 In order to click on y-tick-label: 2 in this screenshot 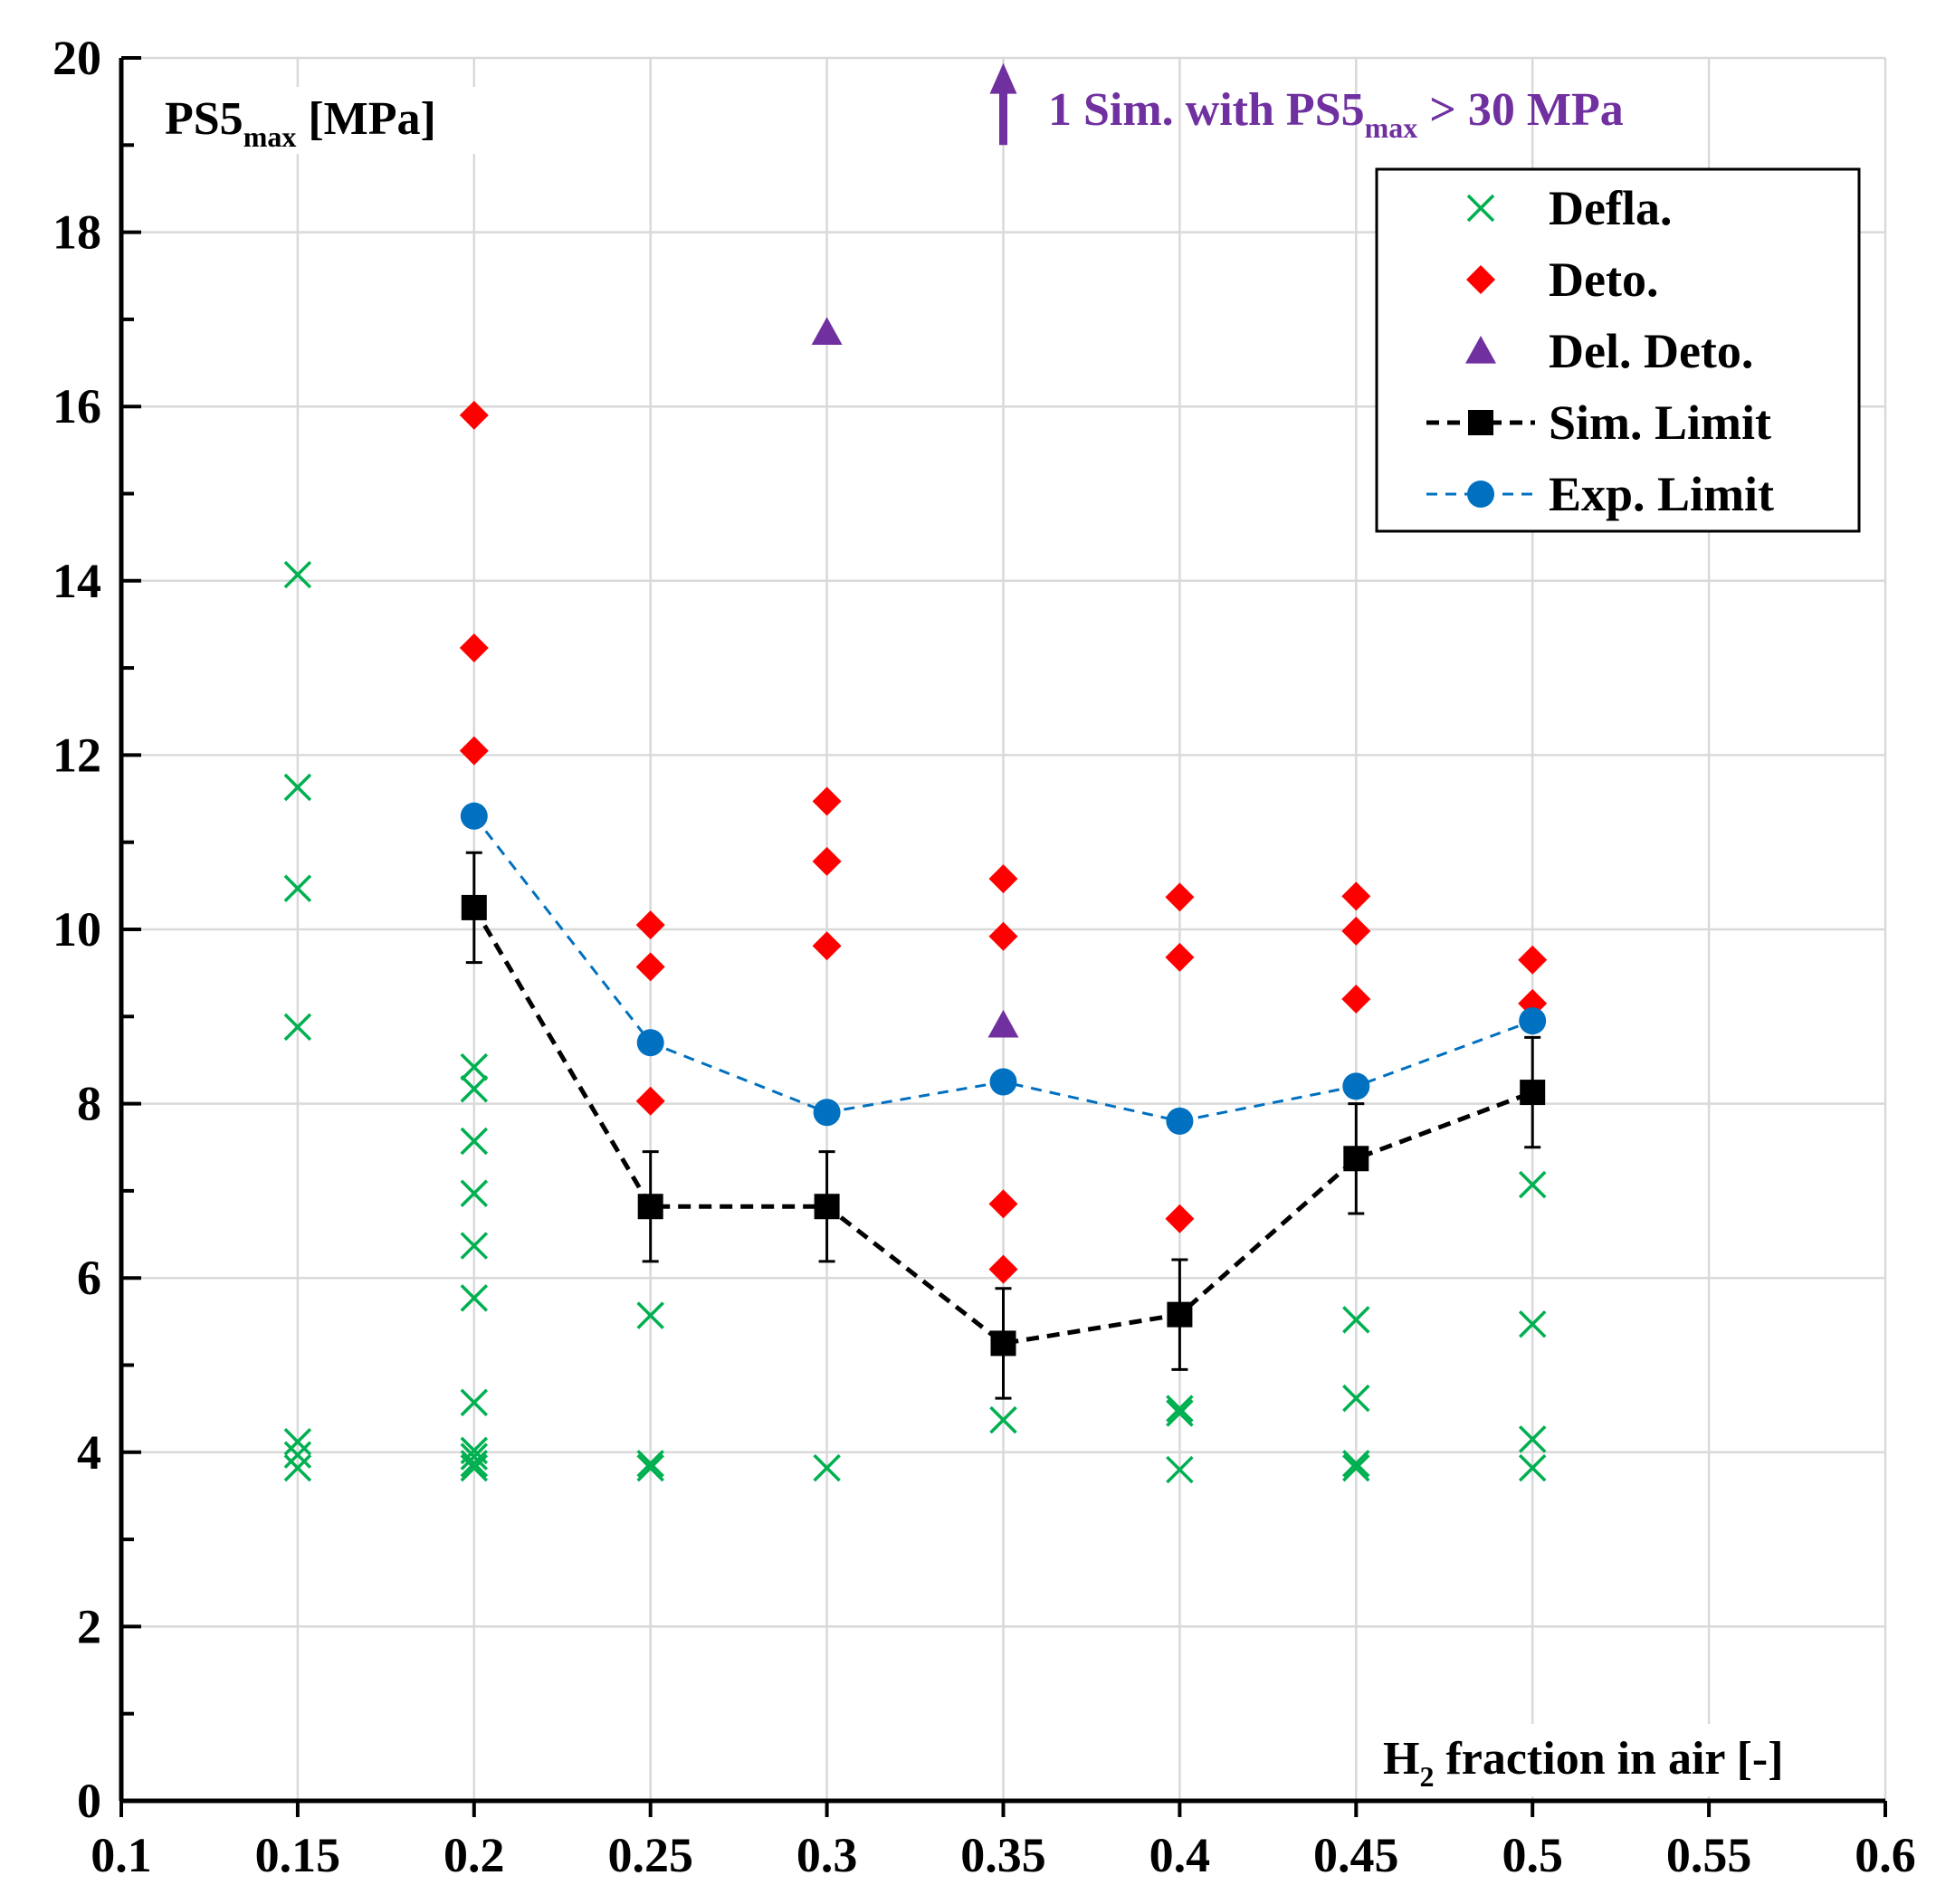, I will do `click(89, 1626)`.